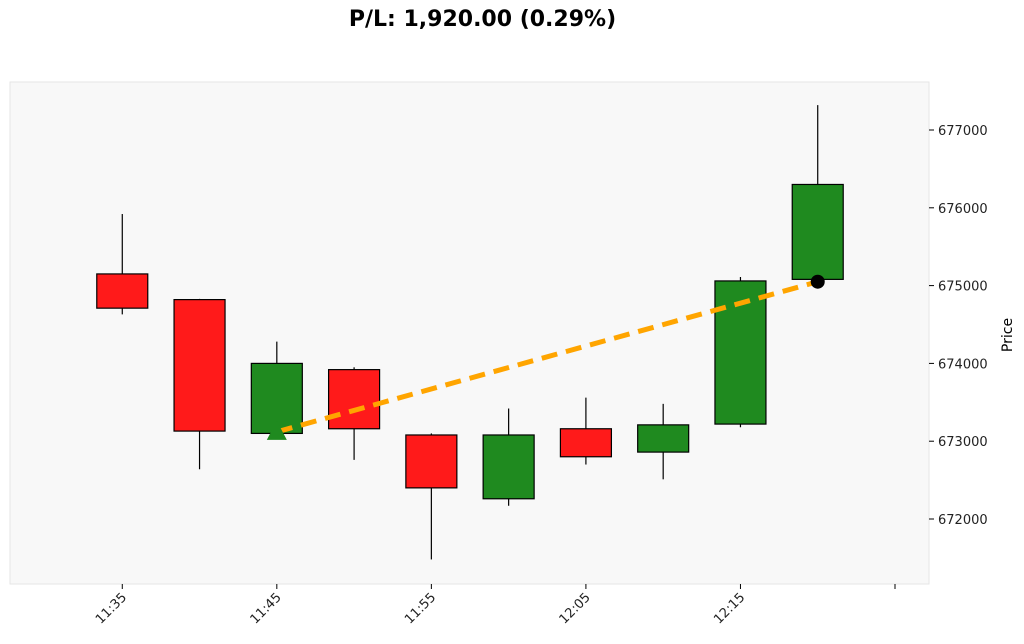  Describe the element at coordinates (963, 364) in the screenshot. I see `y-tick-label: 674000` at that location.